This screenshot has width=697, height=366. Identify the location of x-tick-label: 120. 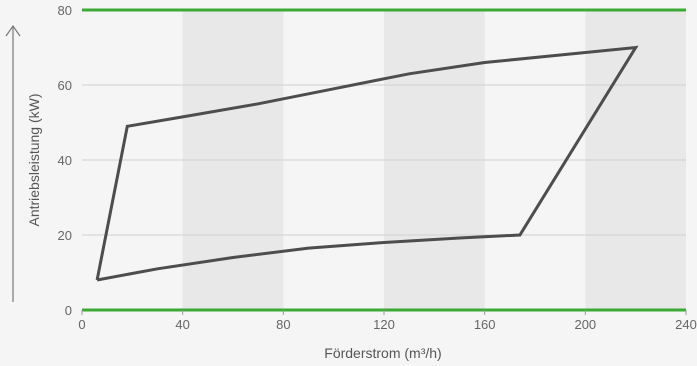
(384, 324).